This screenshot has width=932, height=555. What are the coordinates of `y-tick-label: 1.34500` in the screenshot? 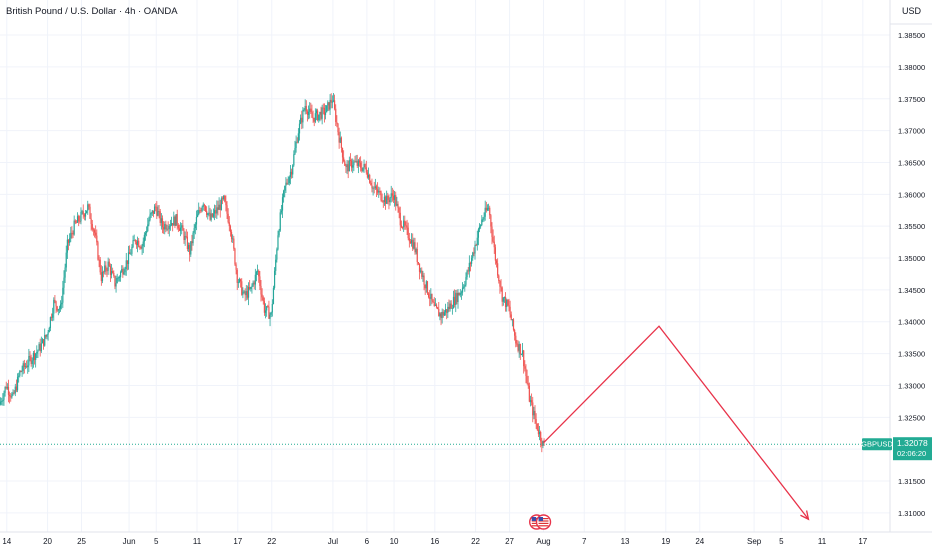 It's located at (911, 290).